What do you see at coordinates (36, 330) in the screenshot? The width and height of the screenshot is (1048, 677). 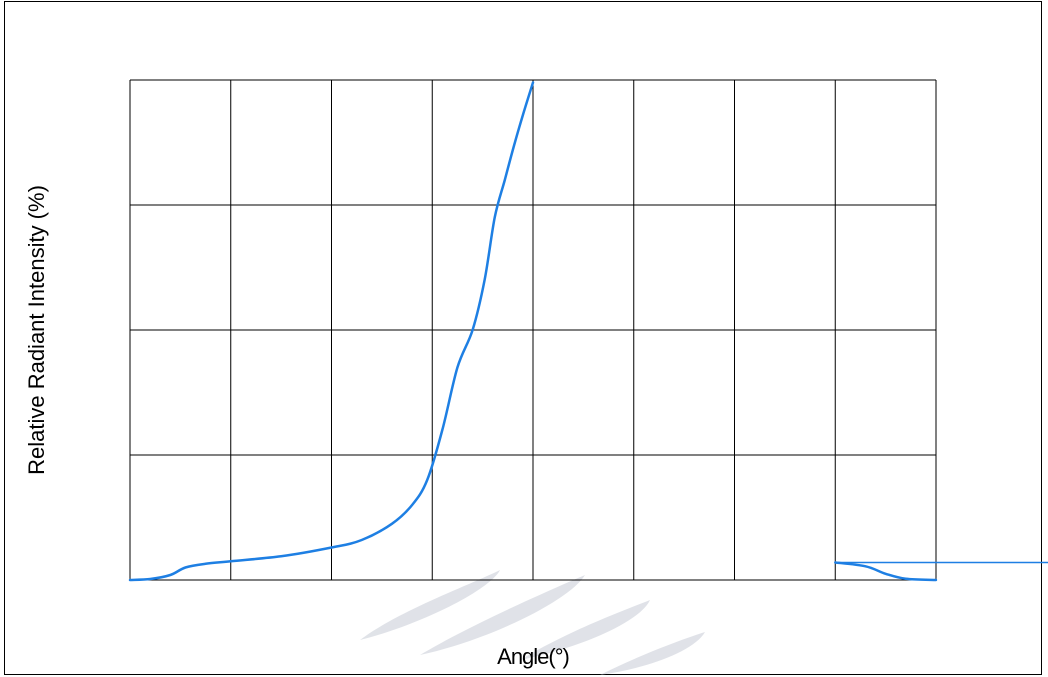 I see `y-axis-title: Relative Radiant Intensity (%)` at bounding box center [36, 330].